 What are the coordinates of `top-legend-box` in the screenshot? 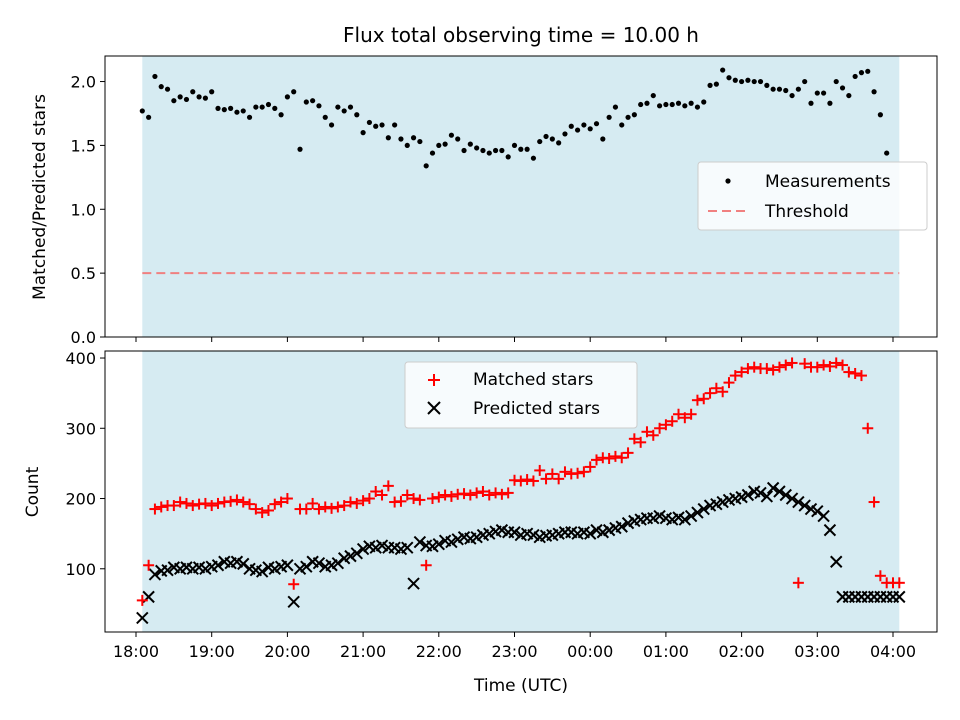 It's located at (812, 196).